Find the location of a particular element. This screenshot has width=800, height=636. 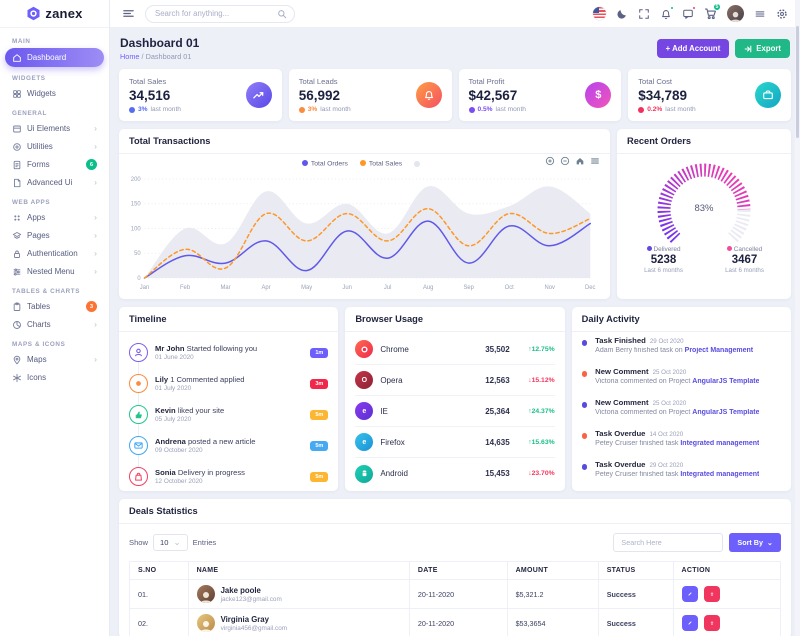

sidebar-item-apps: Apps › is located at coordinates (54, 217).